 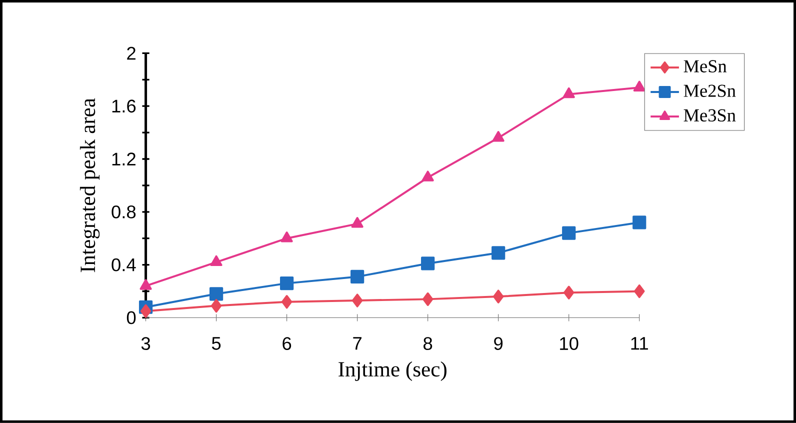 What do you see at coordinates (131, 317) in the screenshot?
I see `y-tick-label: 0` at bounding box center [131, 317].